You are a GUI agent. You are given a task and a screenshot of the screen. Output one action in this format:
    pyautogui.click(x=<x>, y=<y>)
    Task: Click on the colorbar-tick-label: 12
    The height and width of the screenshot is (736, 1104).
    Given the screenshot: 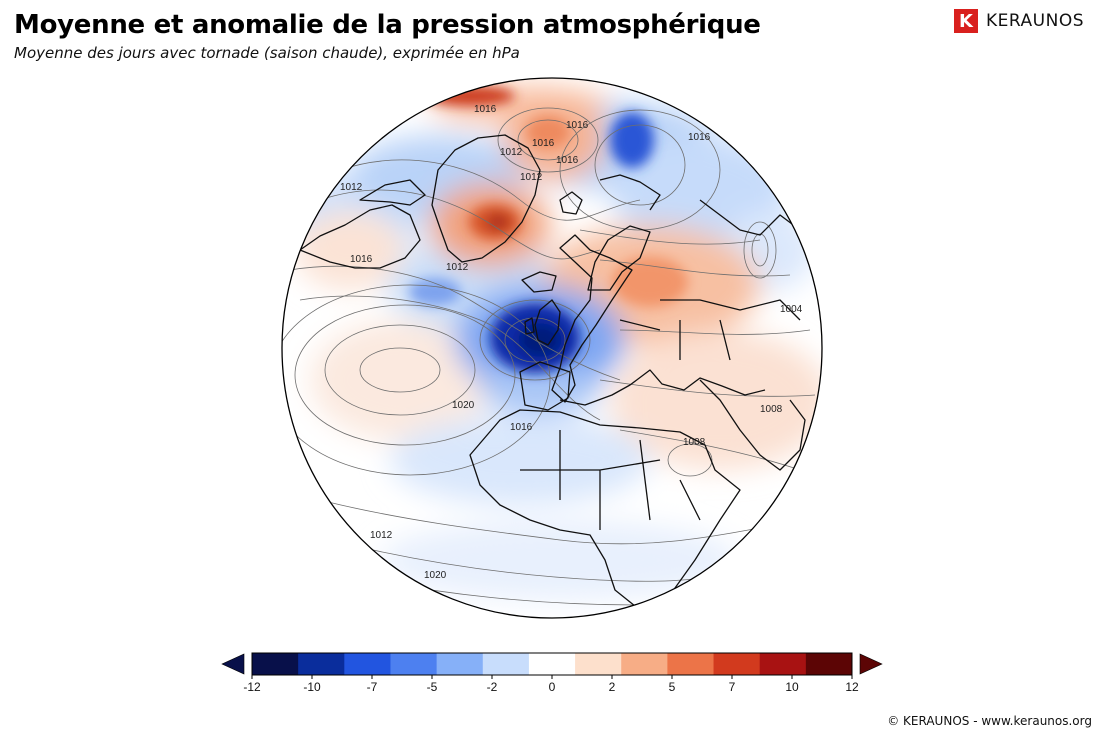 What is the action you would take?
    pyautogui.click(x=852, y=687)
    